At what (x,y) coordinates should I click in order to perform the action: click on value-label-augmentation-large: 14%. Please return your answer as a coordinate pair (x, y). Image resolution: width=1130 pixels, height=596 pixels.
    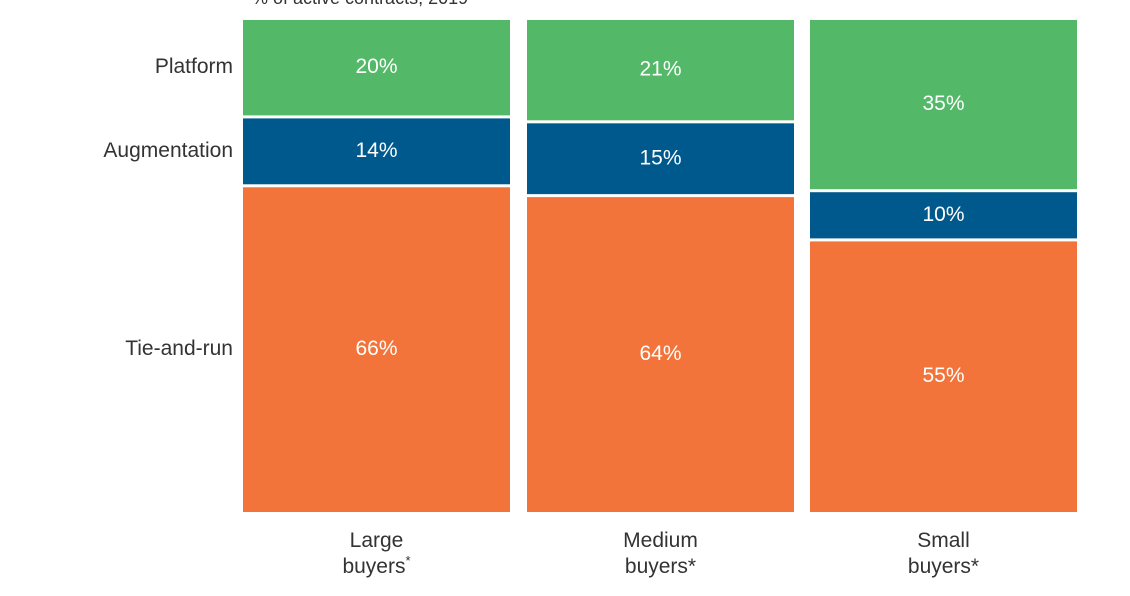
    Looking at the image, I should click on (376, 150).